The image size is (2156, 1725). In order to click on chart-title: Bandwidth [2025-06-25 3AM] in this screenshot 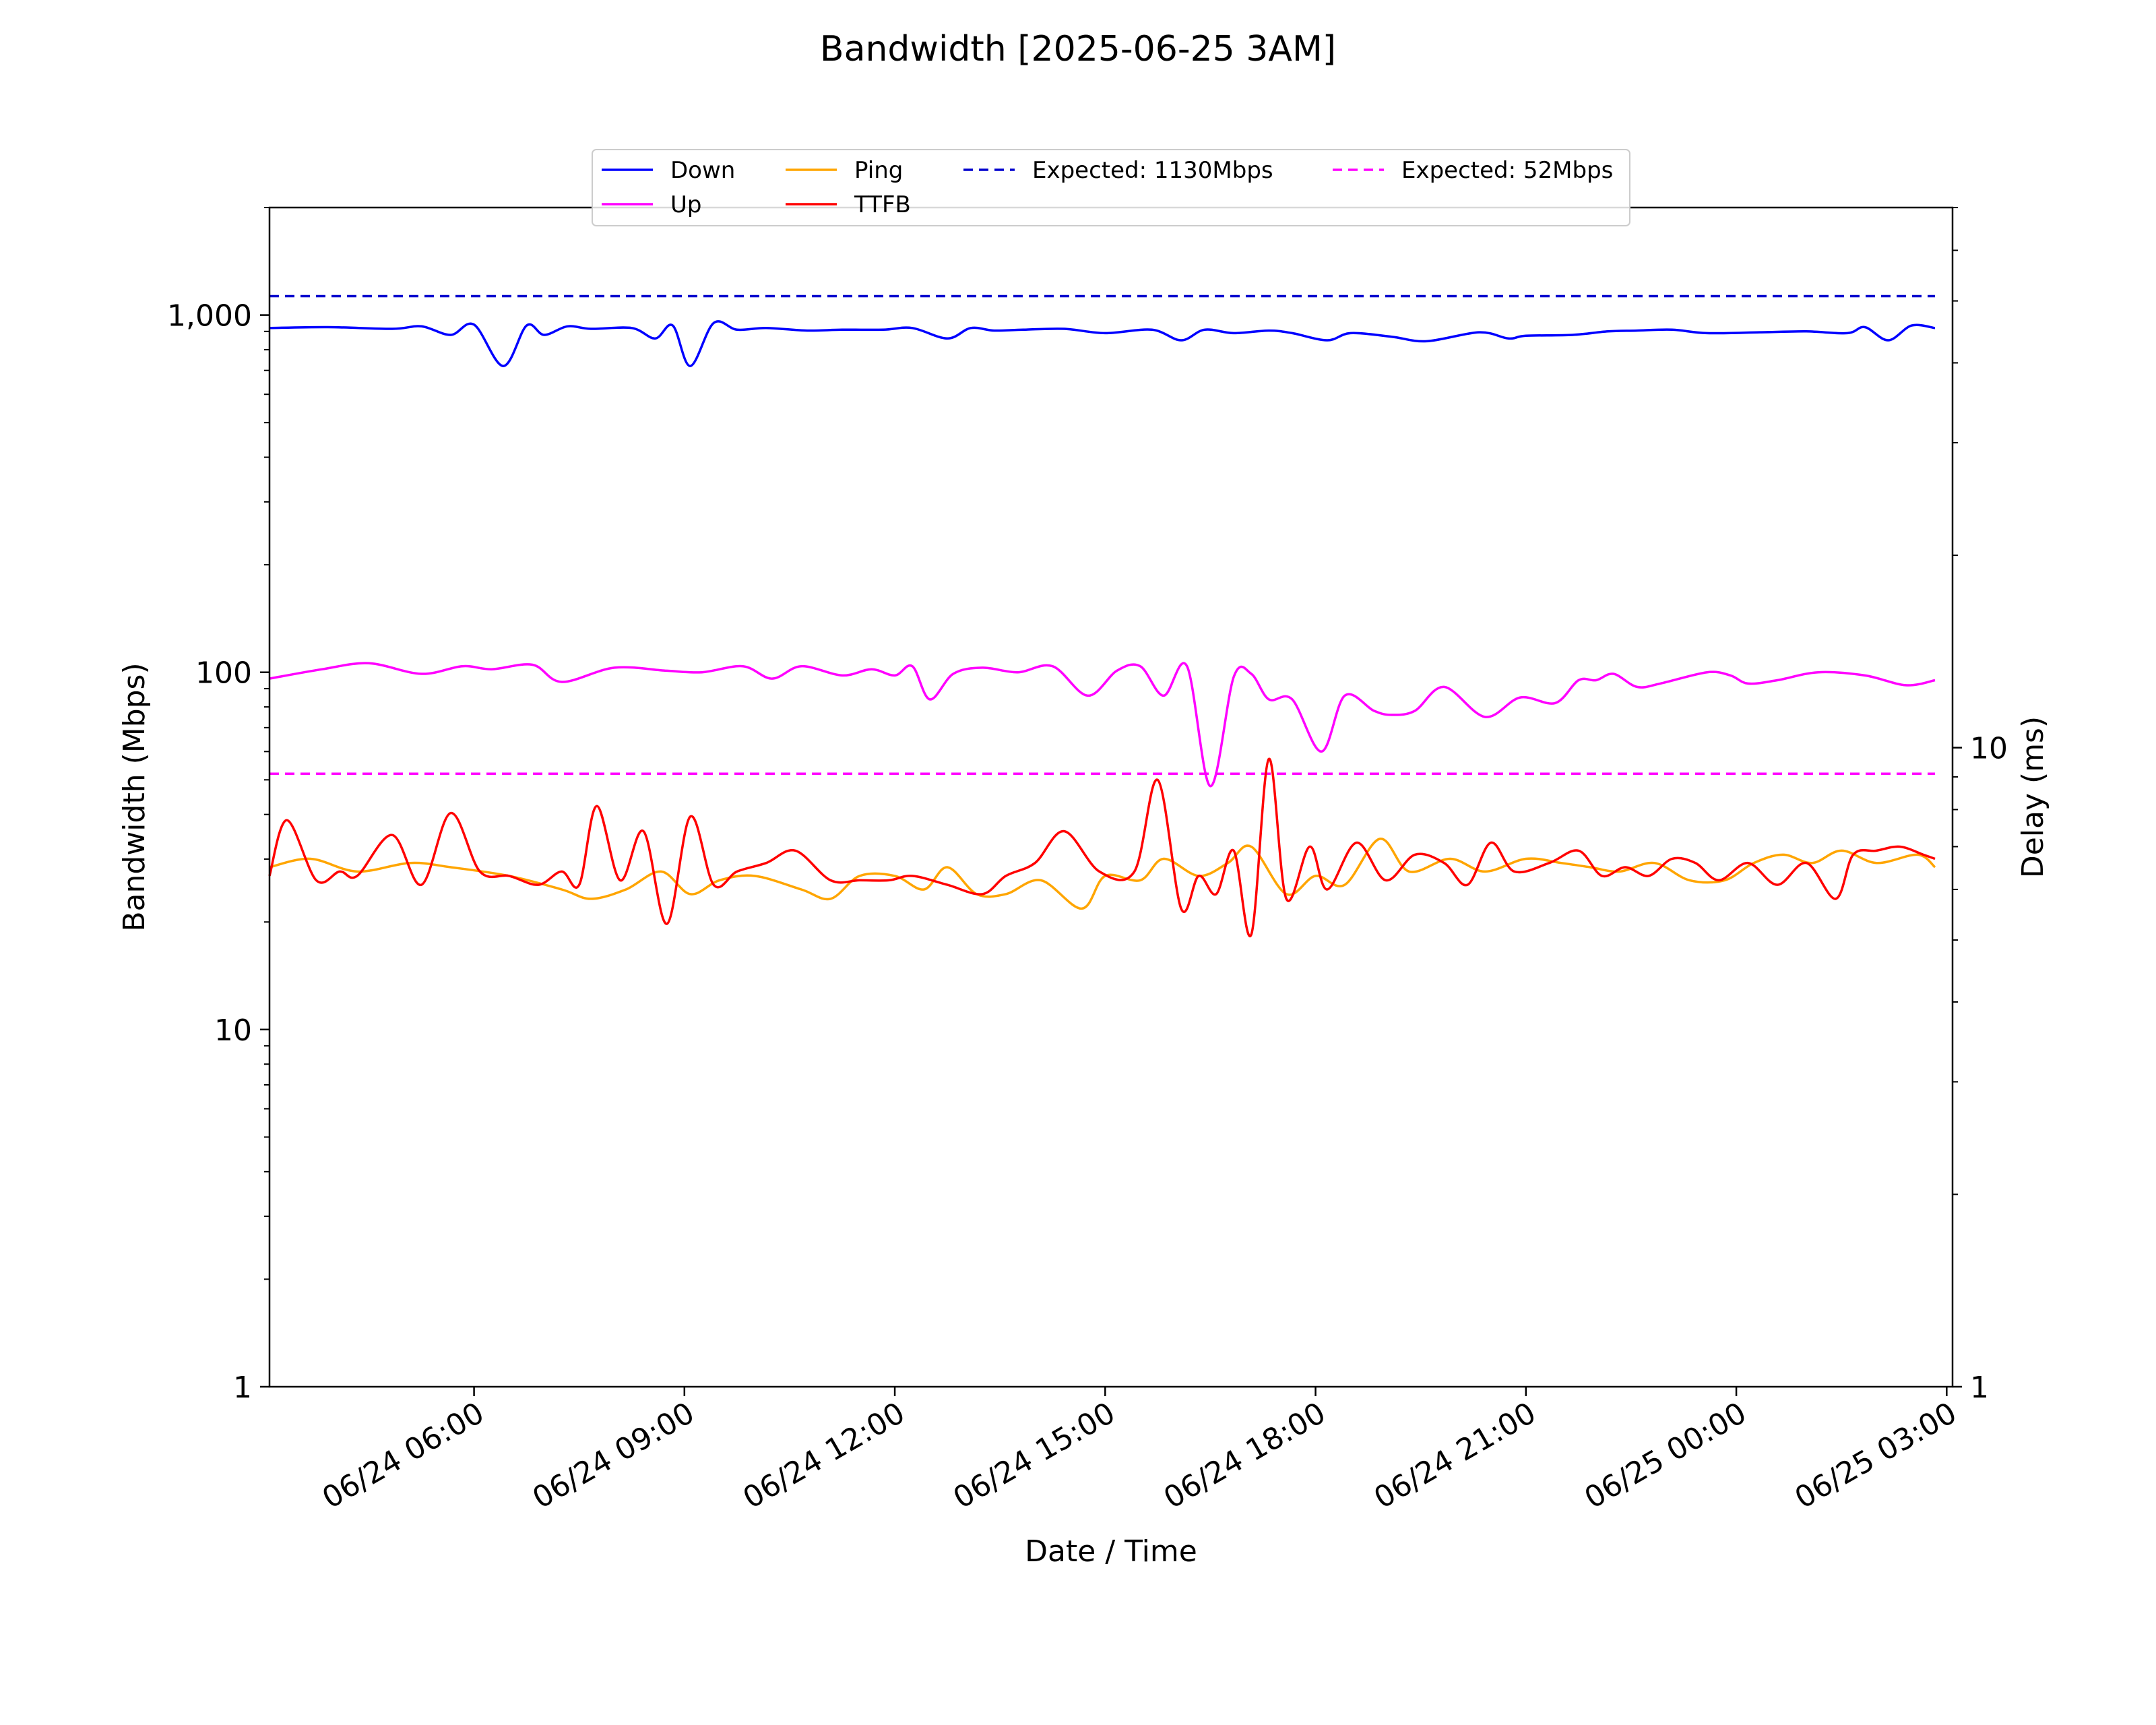, I will do `click(1078, 49)`.